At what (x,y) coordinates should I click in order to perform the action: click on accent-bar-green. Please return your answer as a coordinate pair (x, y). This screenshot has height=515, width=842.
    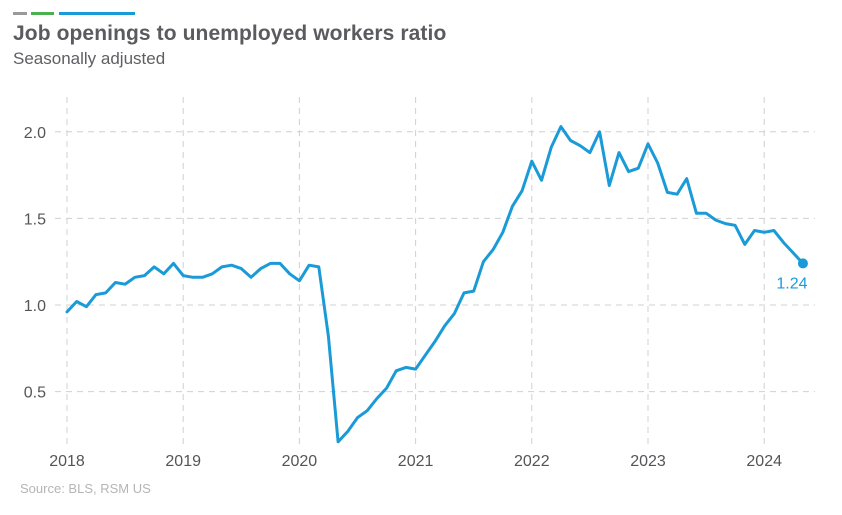
    Looking at the image, I should click on (42, 13).